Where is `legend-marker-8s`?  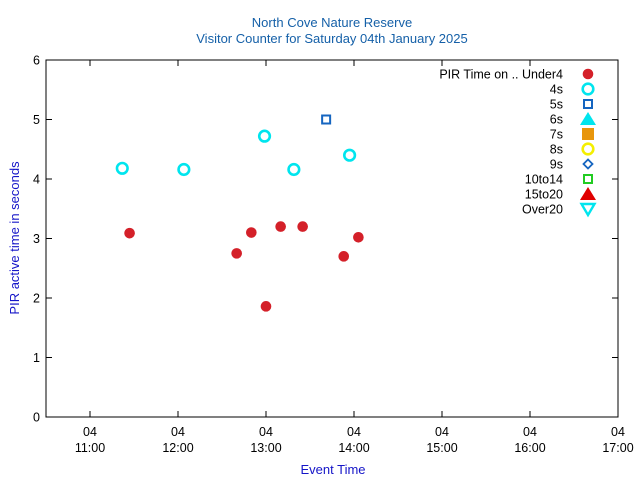
legend-marker-8s is located at coordinates (588, 149).